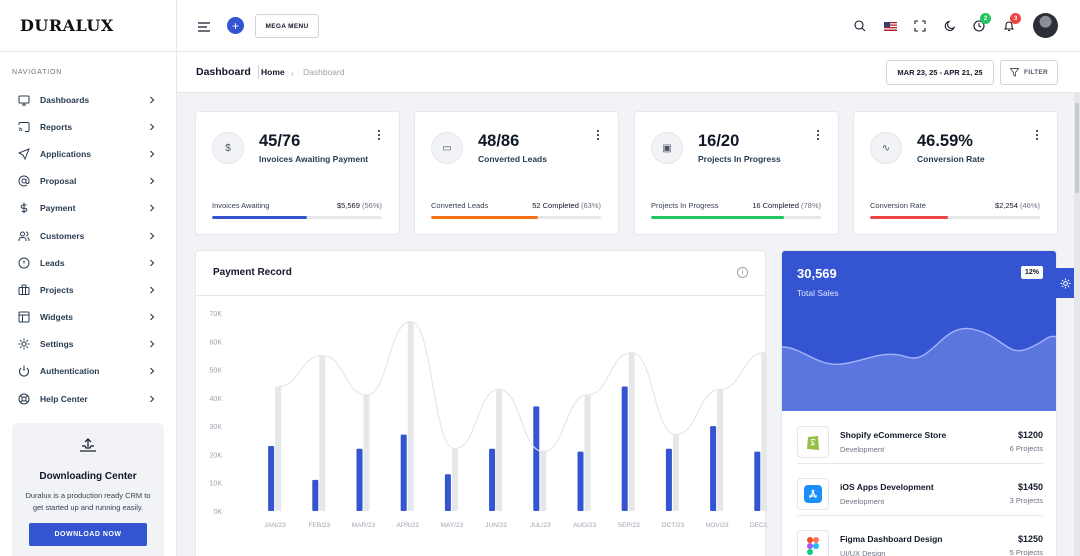 The height and width of the screenshot is (556, 1080). I want to click on sidebar-item-label: Reports, so click(56, 126).